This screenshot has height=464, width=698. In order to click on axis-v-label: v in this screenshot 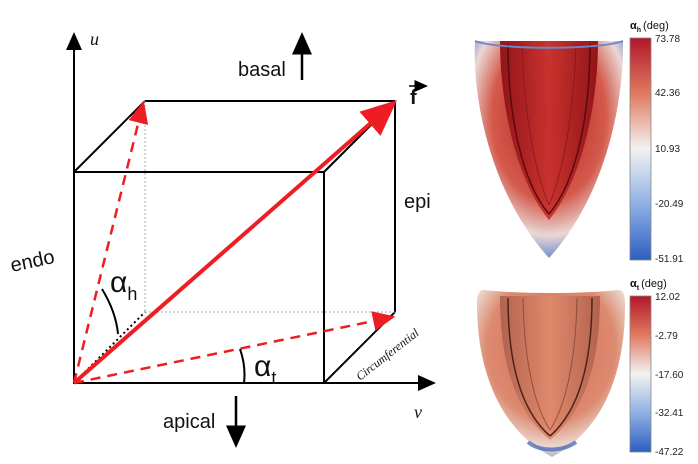, I will do `click(418, 412)`.